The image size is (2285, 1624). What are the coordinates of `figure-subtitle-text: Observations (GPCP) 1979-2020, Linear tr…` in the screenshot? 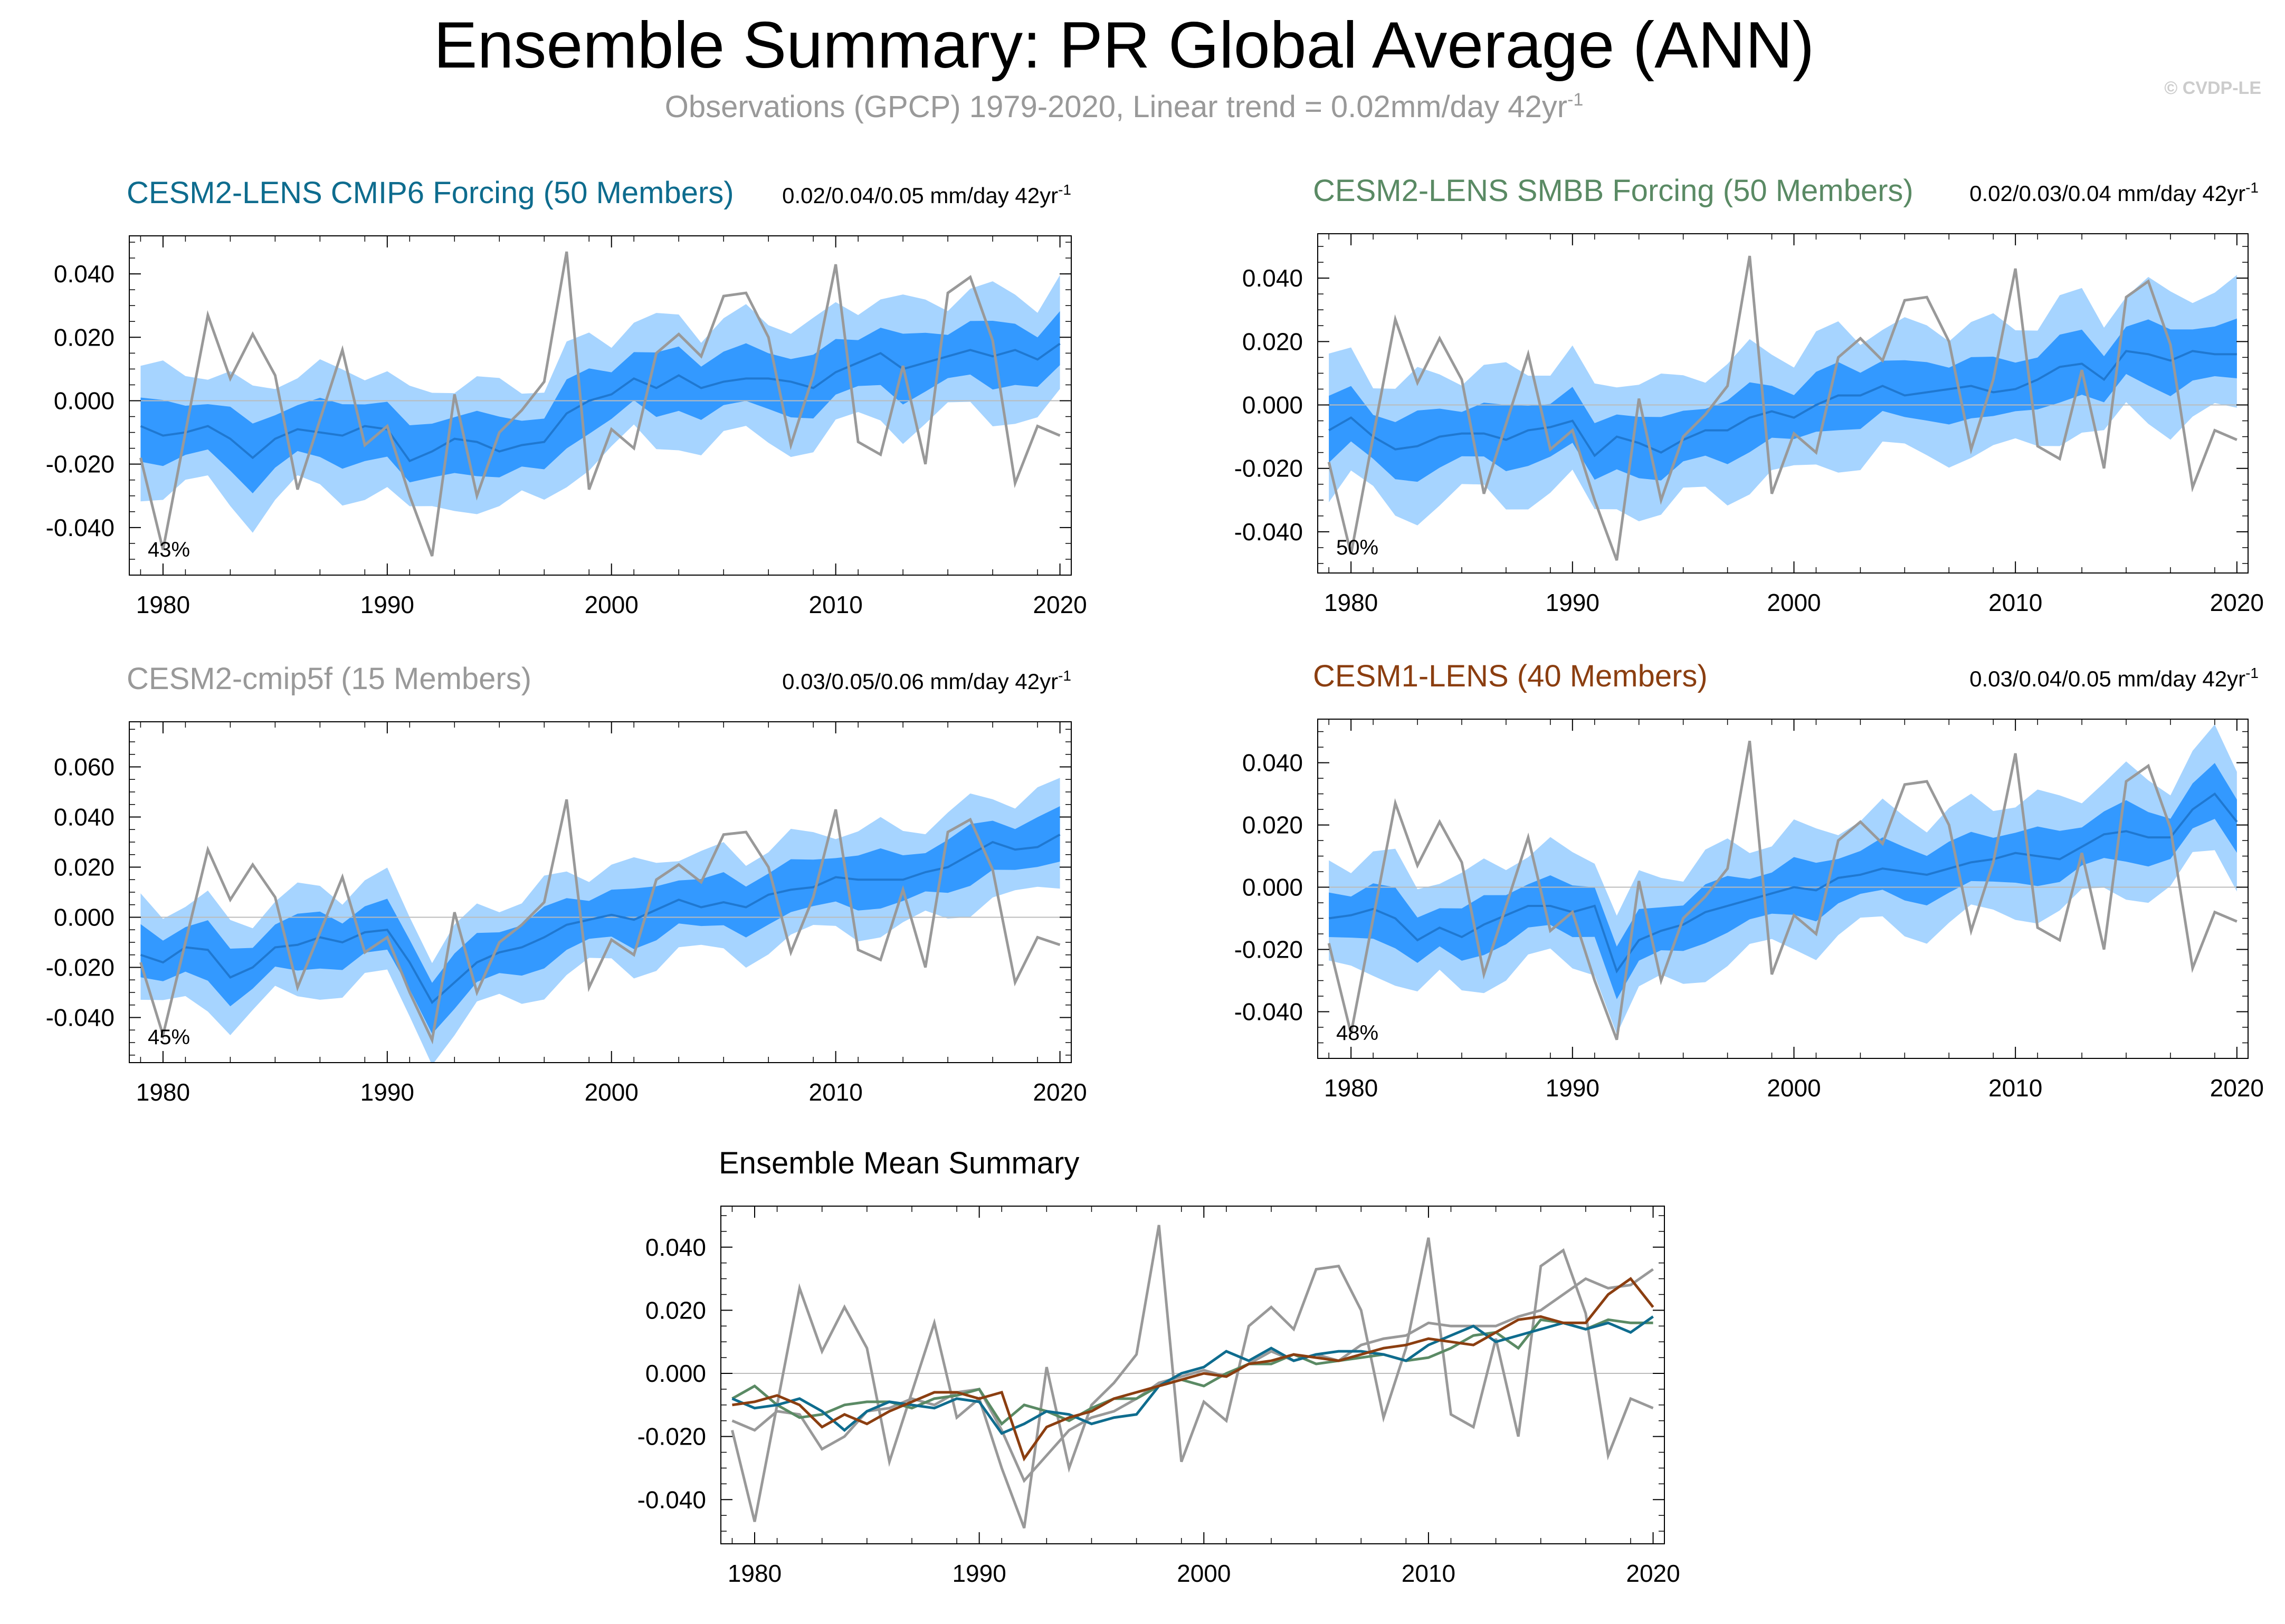 It's located at (1116, 107).